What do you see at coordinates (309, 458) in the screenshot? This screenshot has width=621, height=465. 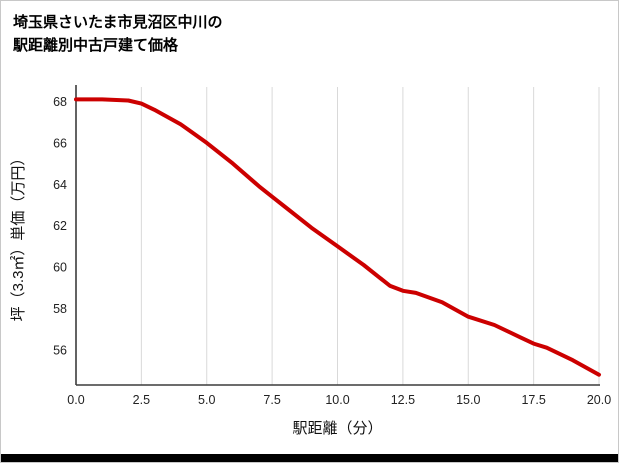 I see `footer-bar` at bounding box center [309, 458].